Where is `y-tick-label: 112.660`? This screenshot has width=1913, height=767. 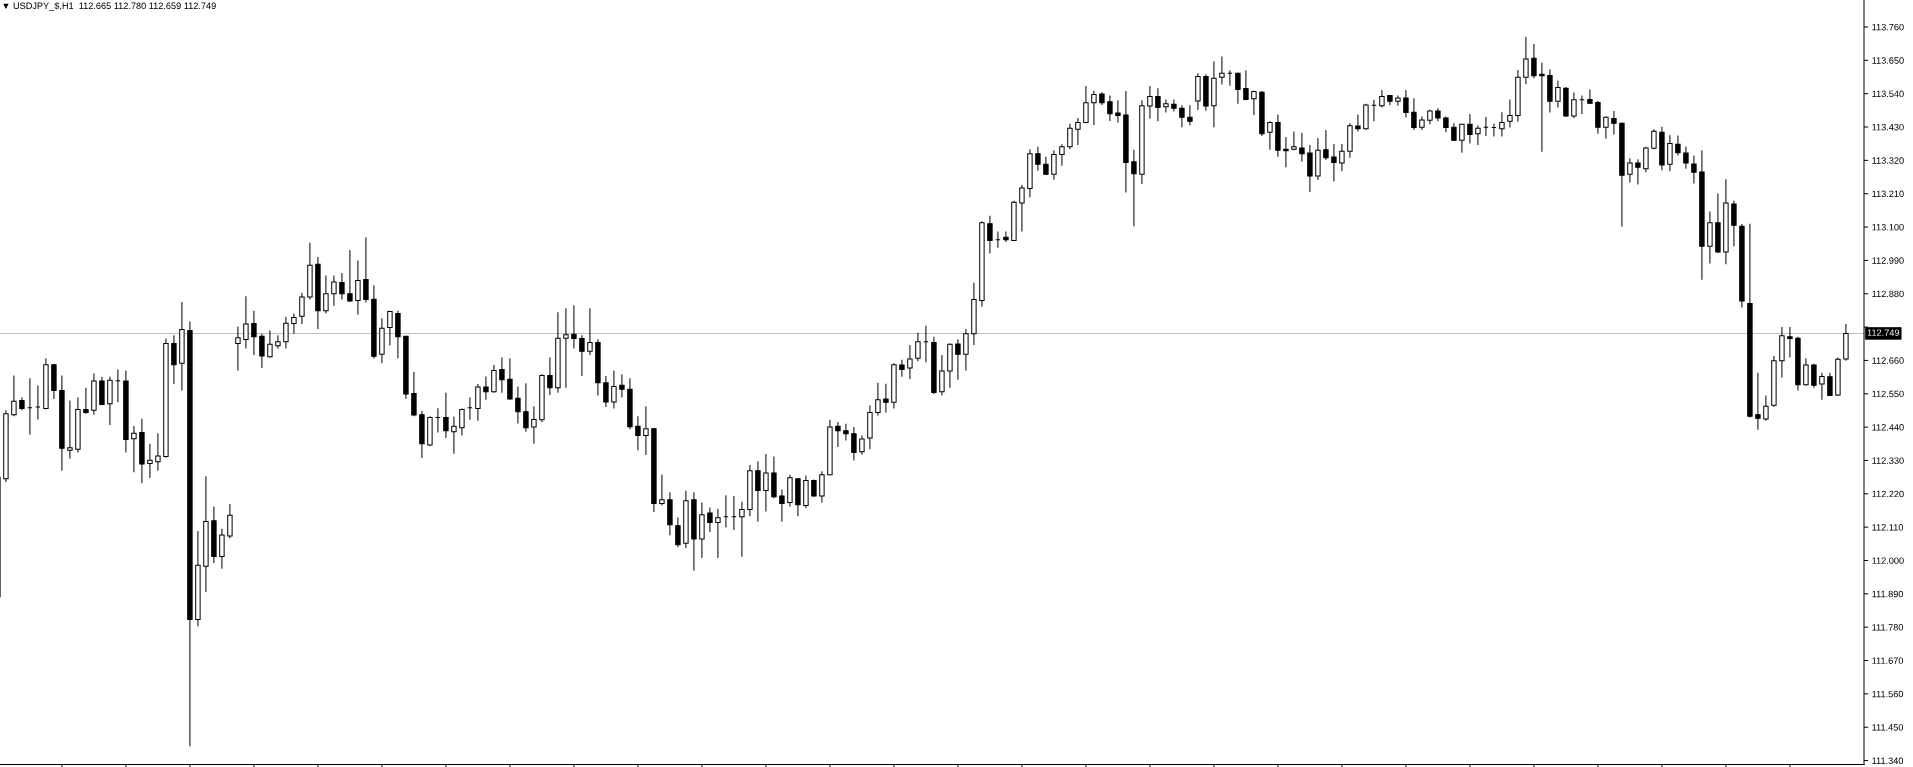
y-tick-label: 112.660 is located at coordinates (1888, 360).